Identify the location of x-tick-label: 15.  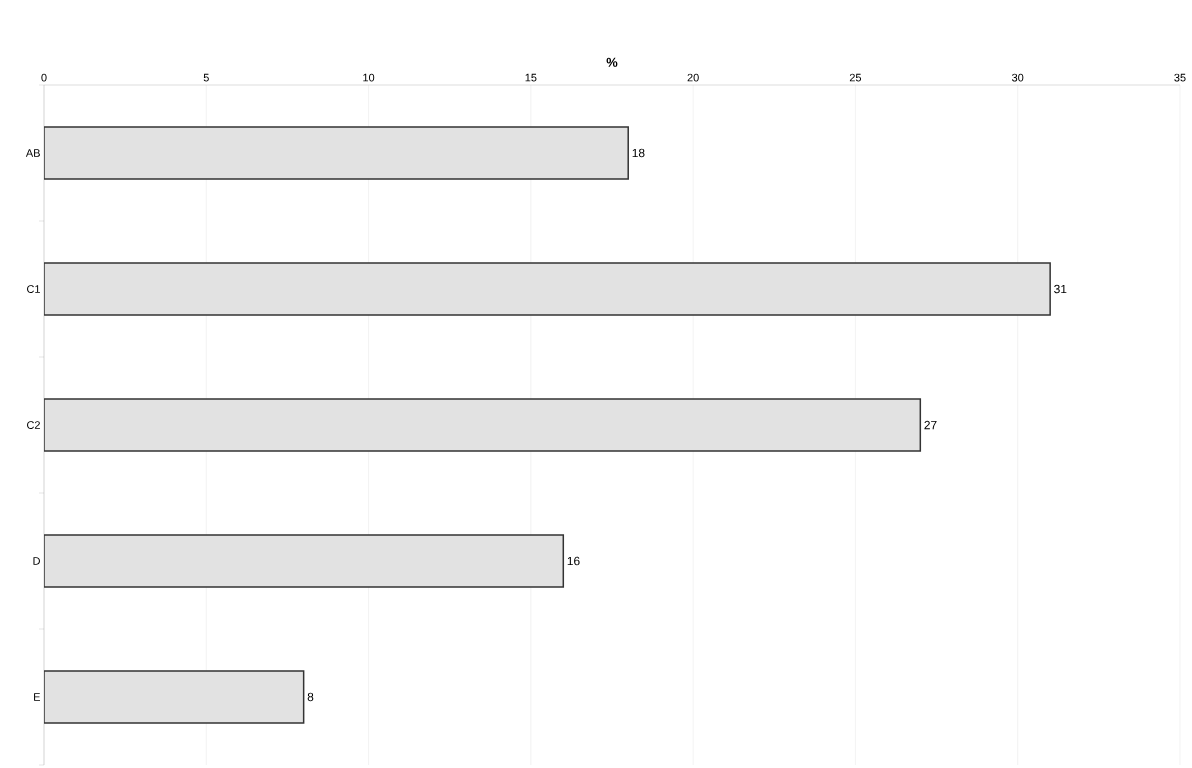
(531, 77).